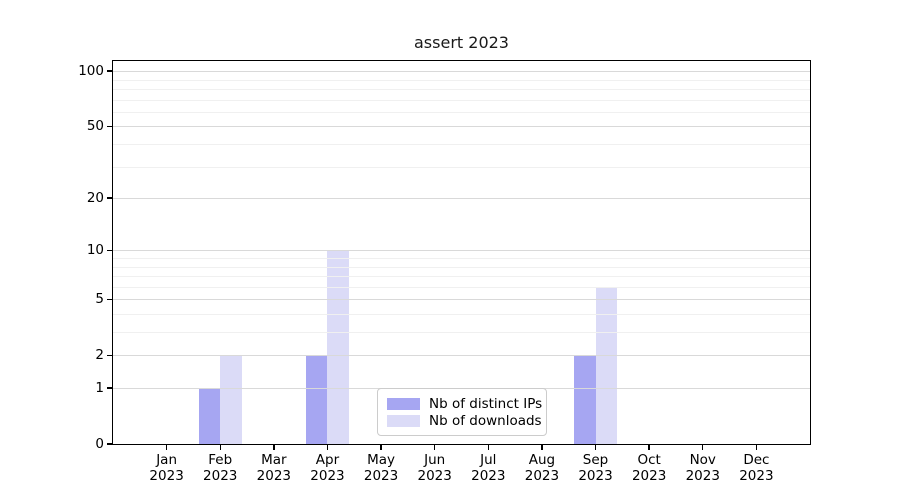 The image size is (900, 500). Describe the element at coordinates (274, 468) in the screenshot. I see `x-tick-label: Mar 2023` at that location.